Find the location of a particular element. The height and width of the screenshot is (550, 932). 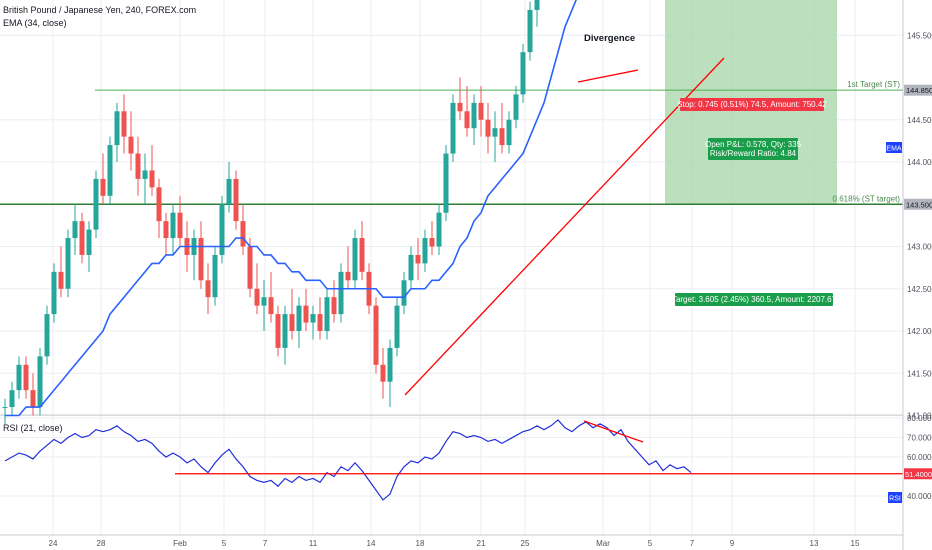

rsi-level-tag-text: 51.4000 is located at coordinates (918, 474).